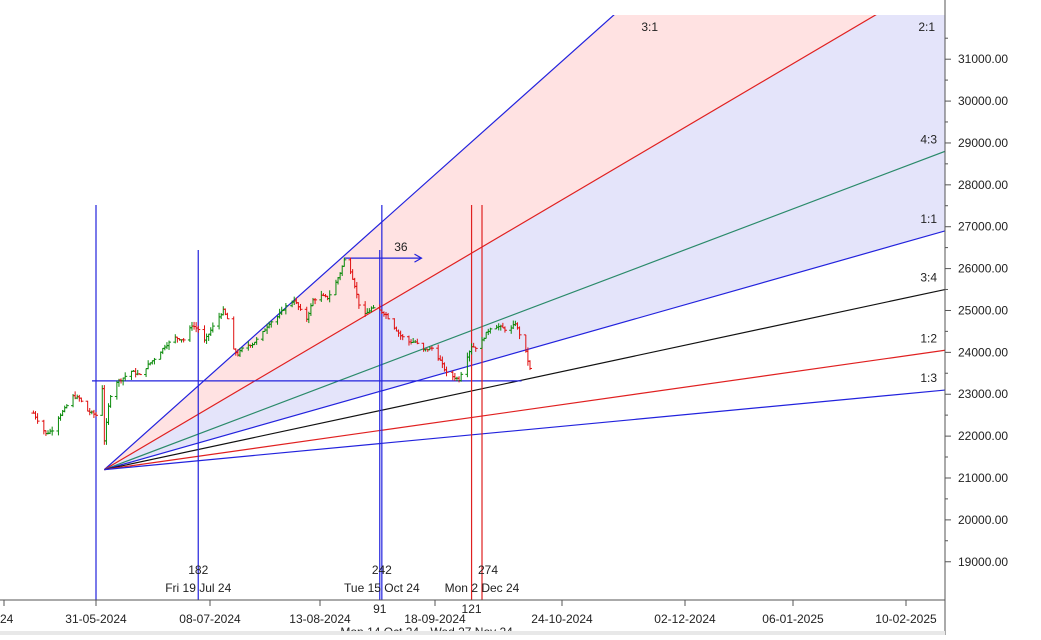 This screenshot has height=640, width=1041. Describe the element at coordinates (983, 227) in the screenshot. I see `y-tick-label: 27000.00` at that location.